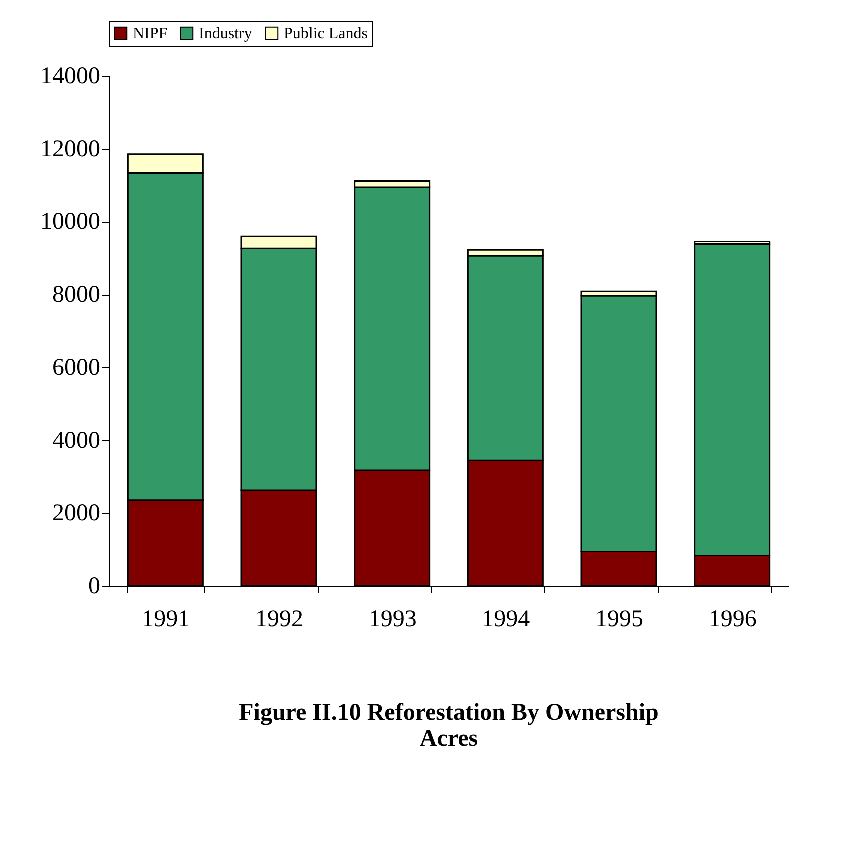  I want to click on x-tick-label: 1996, so click(732, 619).